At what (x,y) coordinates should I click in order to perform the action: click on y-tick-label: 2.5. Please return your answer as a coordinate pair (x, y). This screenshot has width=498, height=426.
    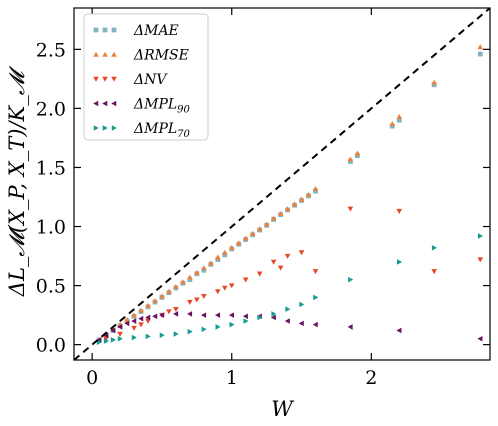
    Looking at the image, I should click on (51, 50).